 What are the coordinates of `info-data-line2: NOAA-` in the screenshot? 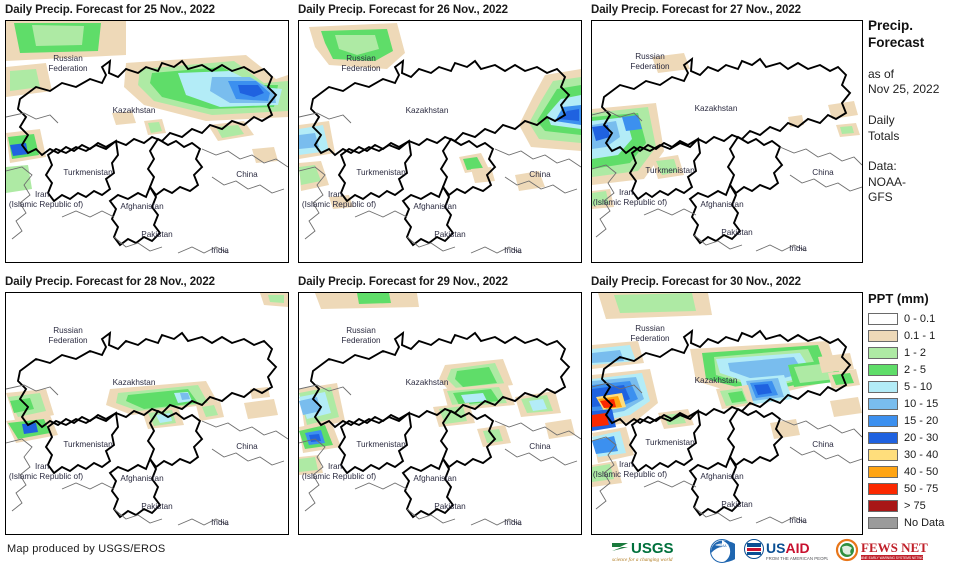 It's located at (887, 181).